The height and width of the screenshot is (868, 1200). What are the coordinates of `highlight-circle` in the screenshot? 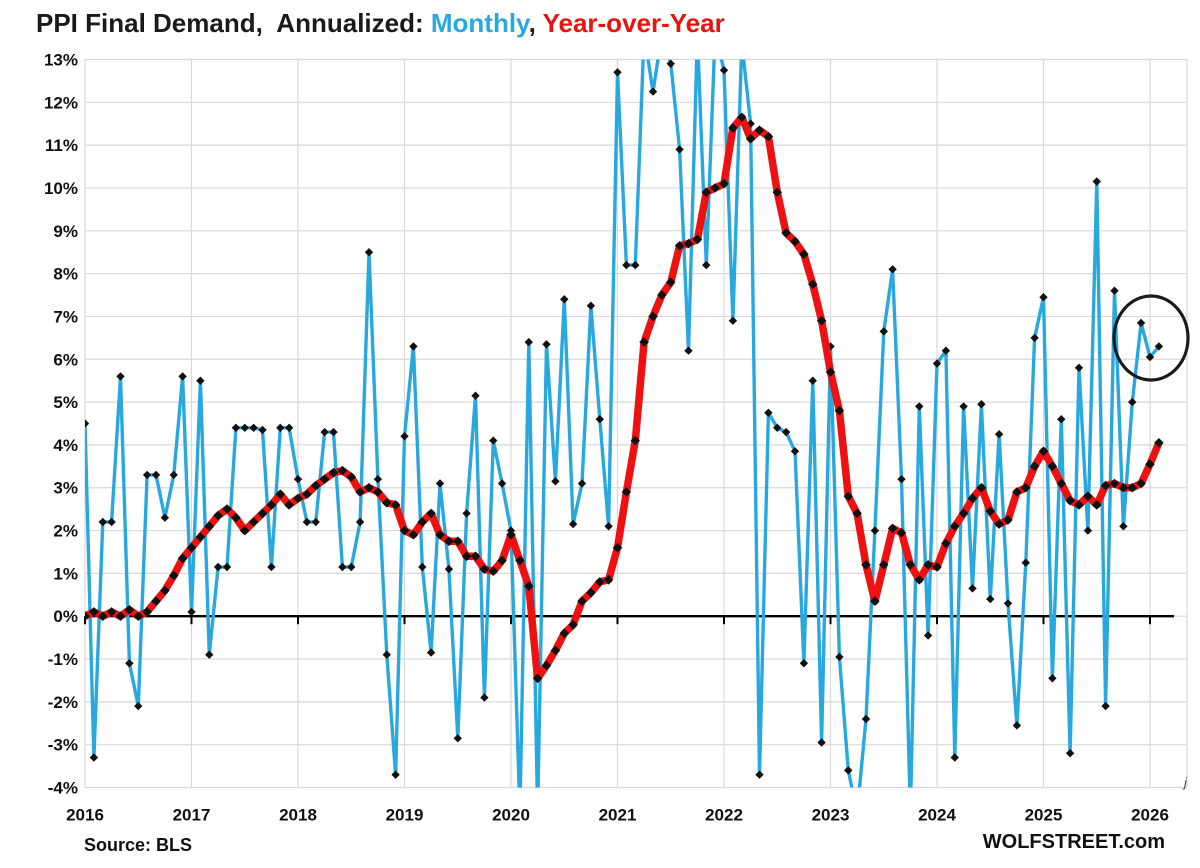 It's located at (1151, 338).